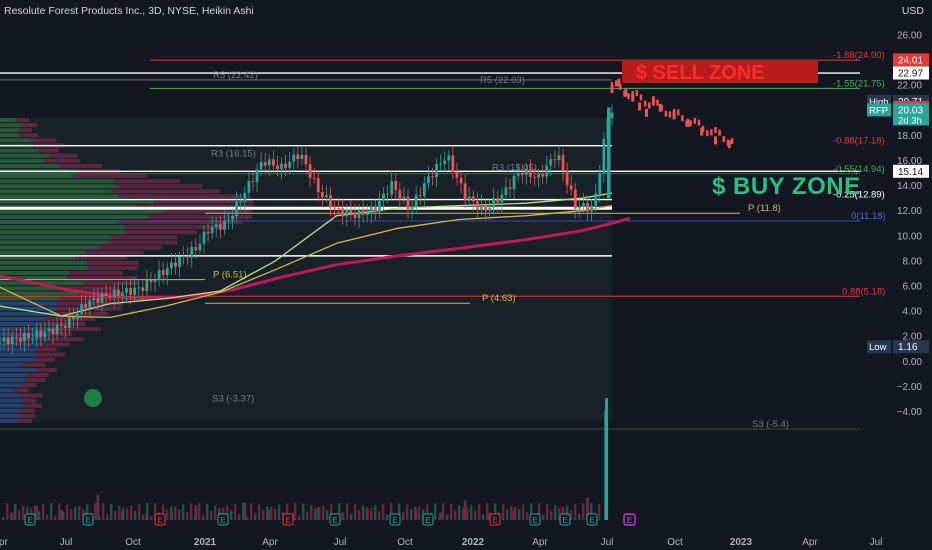 The image size is (932, 550). What do you see at coordinates (909, 211) in the screenshot?
I see `y-tick-label: 12.00` at bounding box center [909, 211].